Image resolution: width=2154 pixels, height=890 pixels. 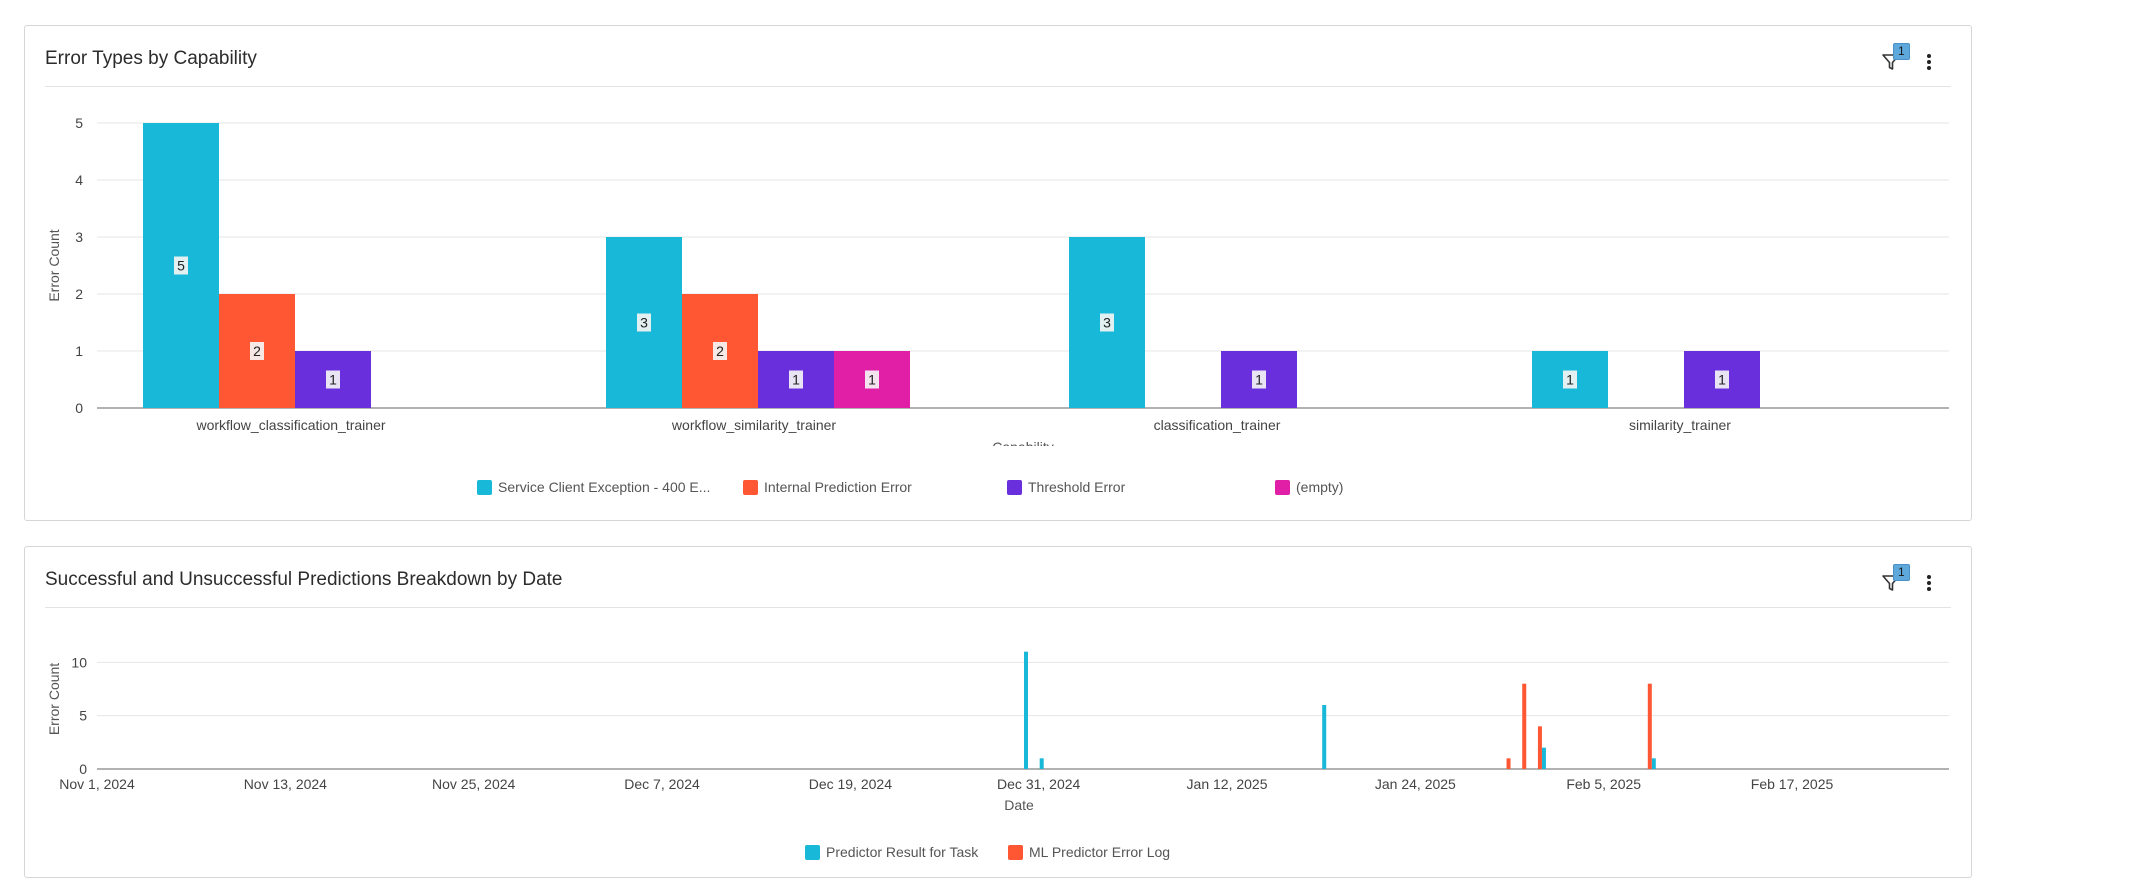 I want to click on legend-item: Internal Prediction Error, so click(x=827, y=487).